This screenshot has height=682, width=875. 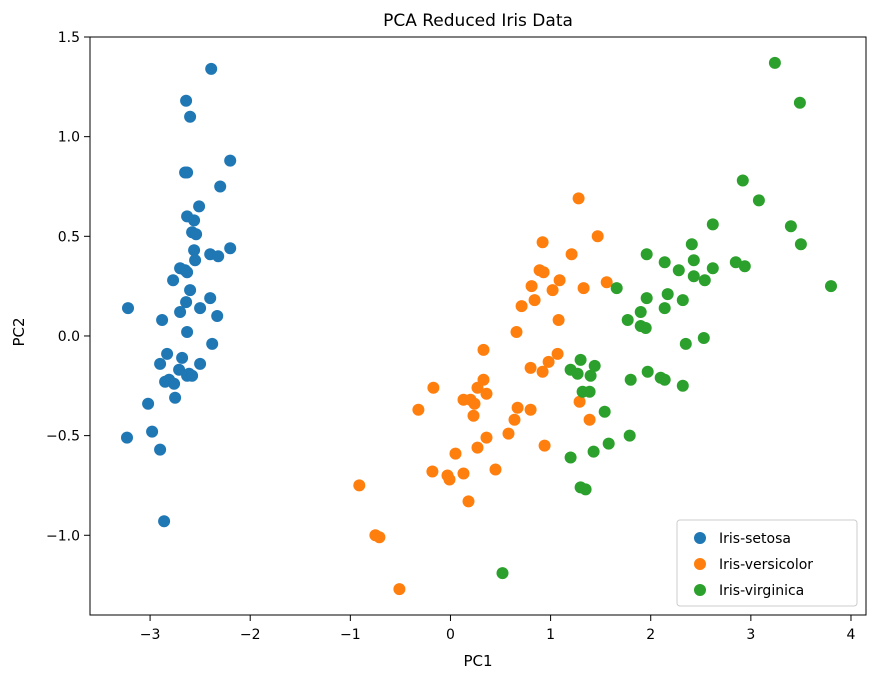 What do you see at coordinates (477, 661) in the screenshot?
I see `x-axis-label: PC1` at bounding box center [477, 661].